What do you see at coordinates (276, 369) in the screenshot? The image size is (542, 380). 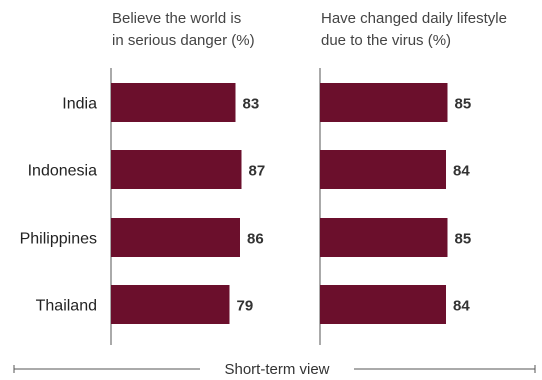 I see `footer-label: Short-term view` at bounding box center [276, 369].